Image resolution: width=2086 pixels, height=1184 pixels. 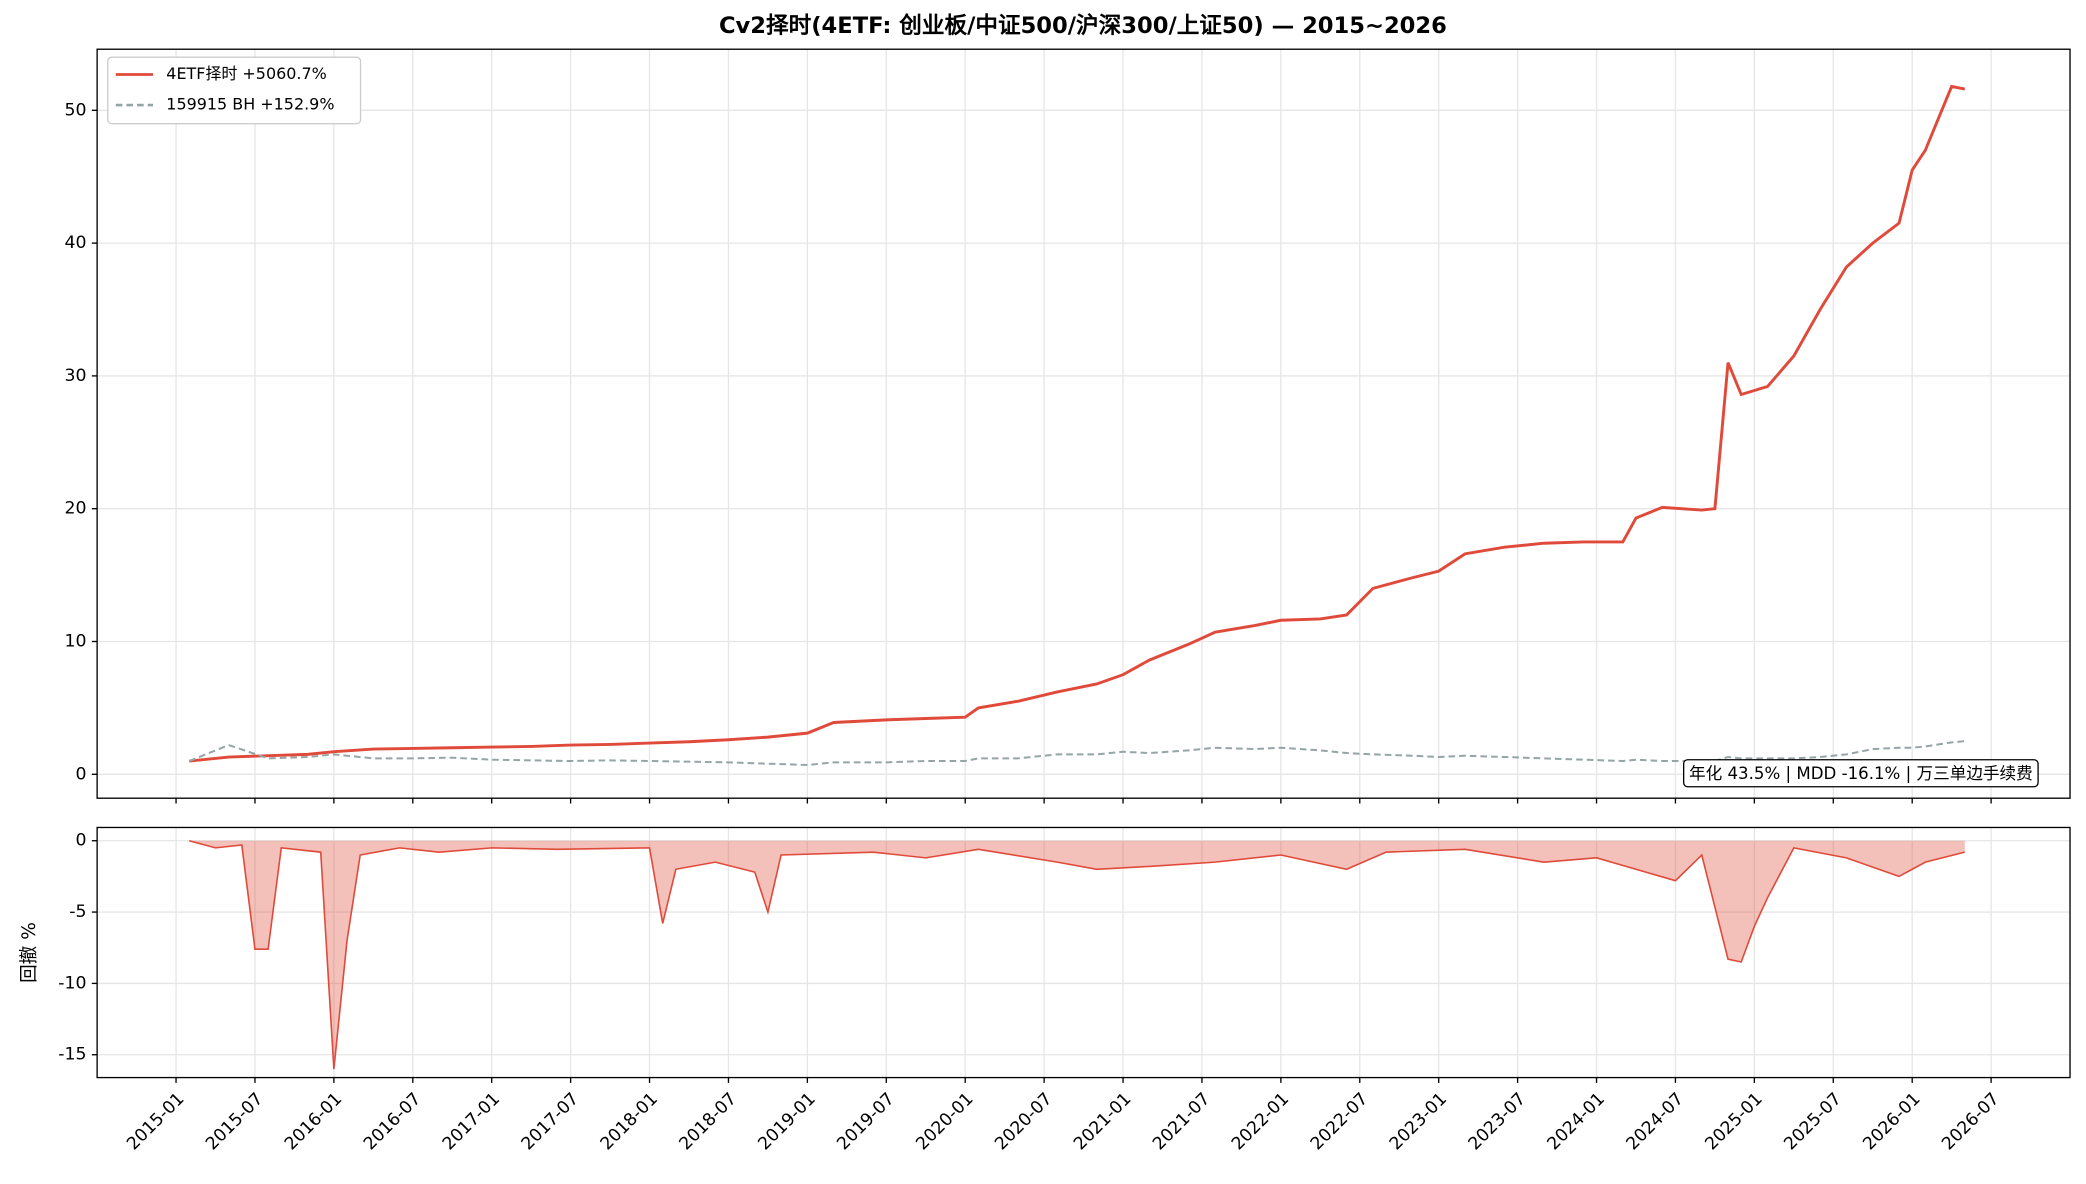 I want to click on annotation-box, so click(x=1860, y=773).